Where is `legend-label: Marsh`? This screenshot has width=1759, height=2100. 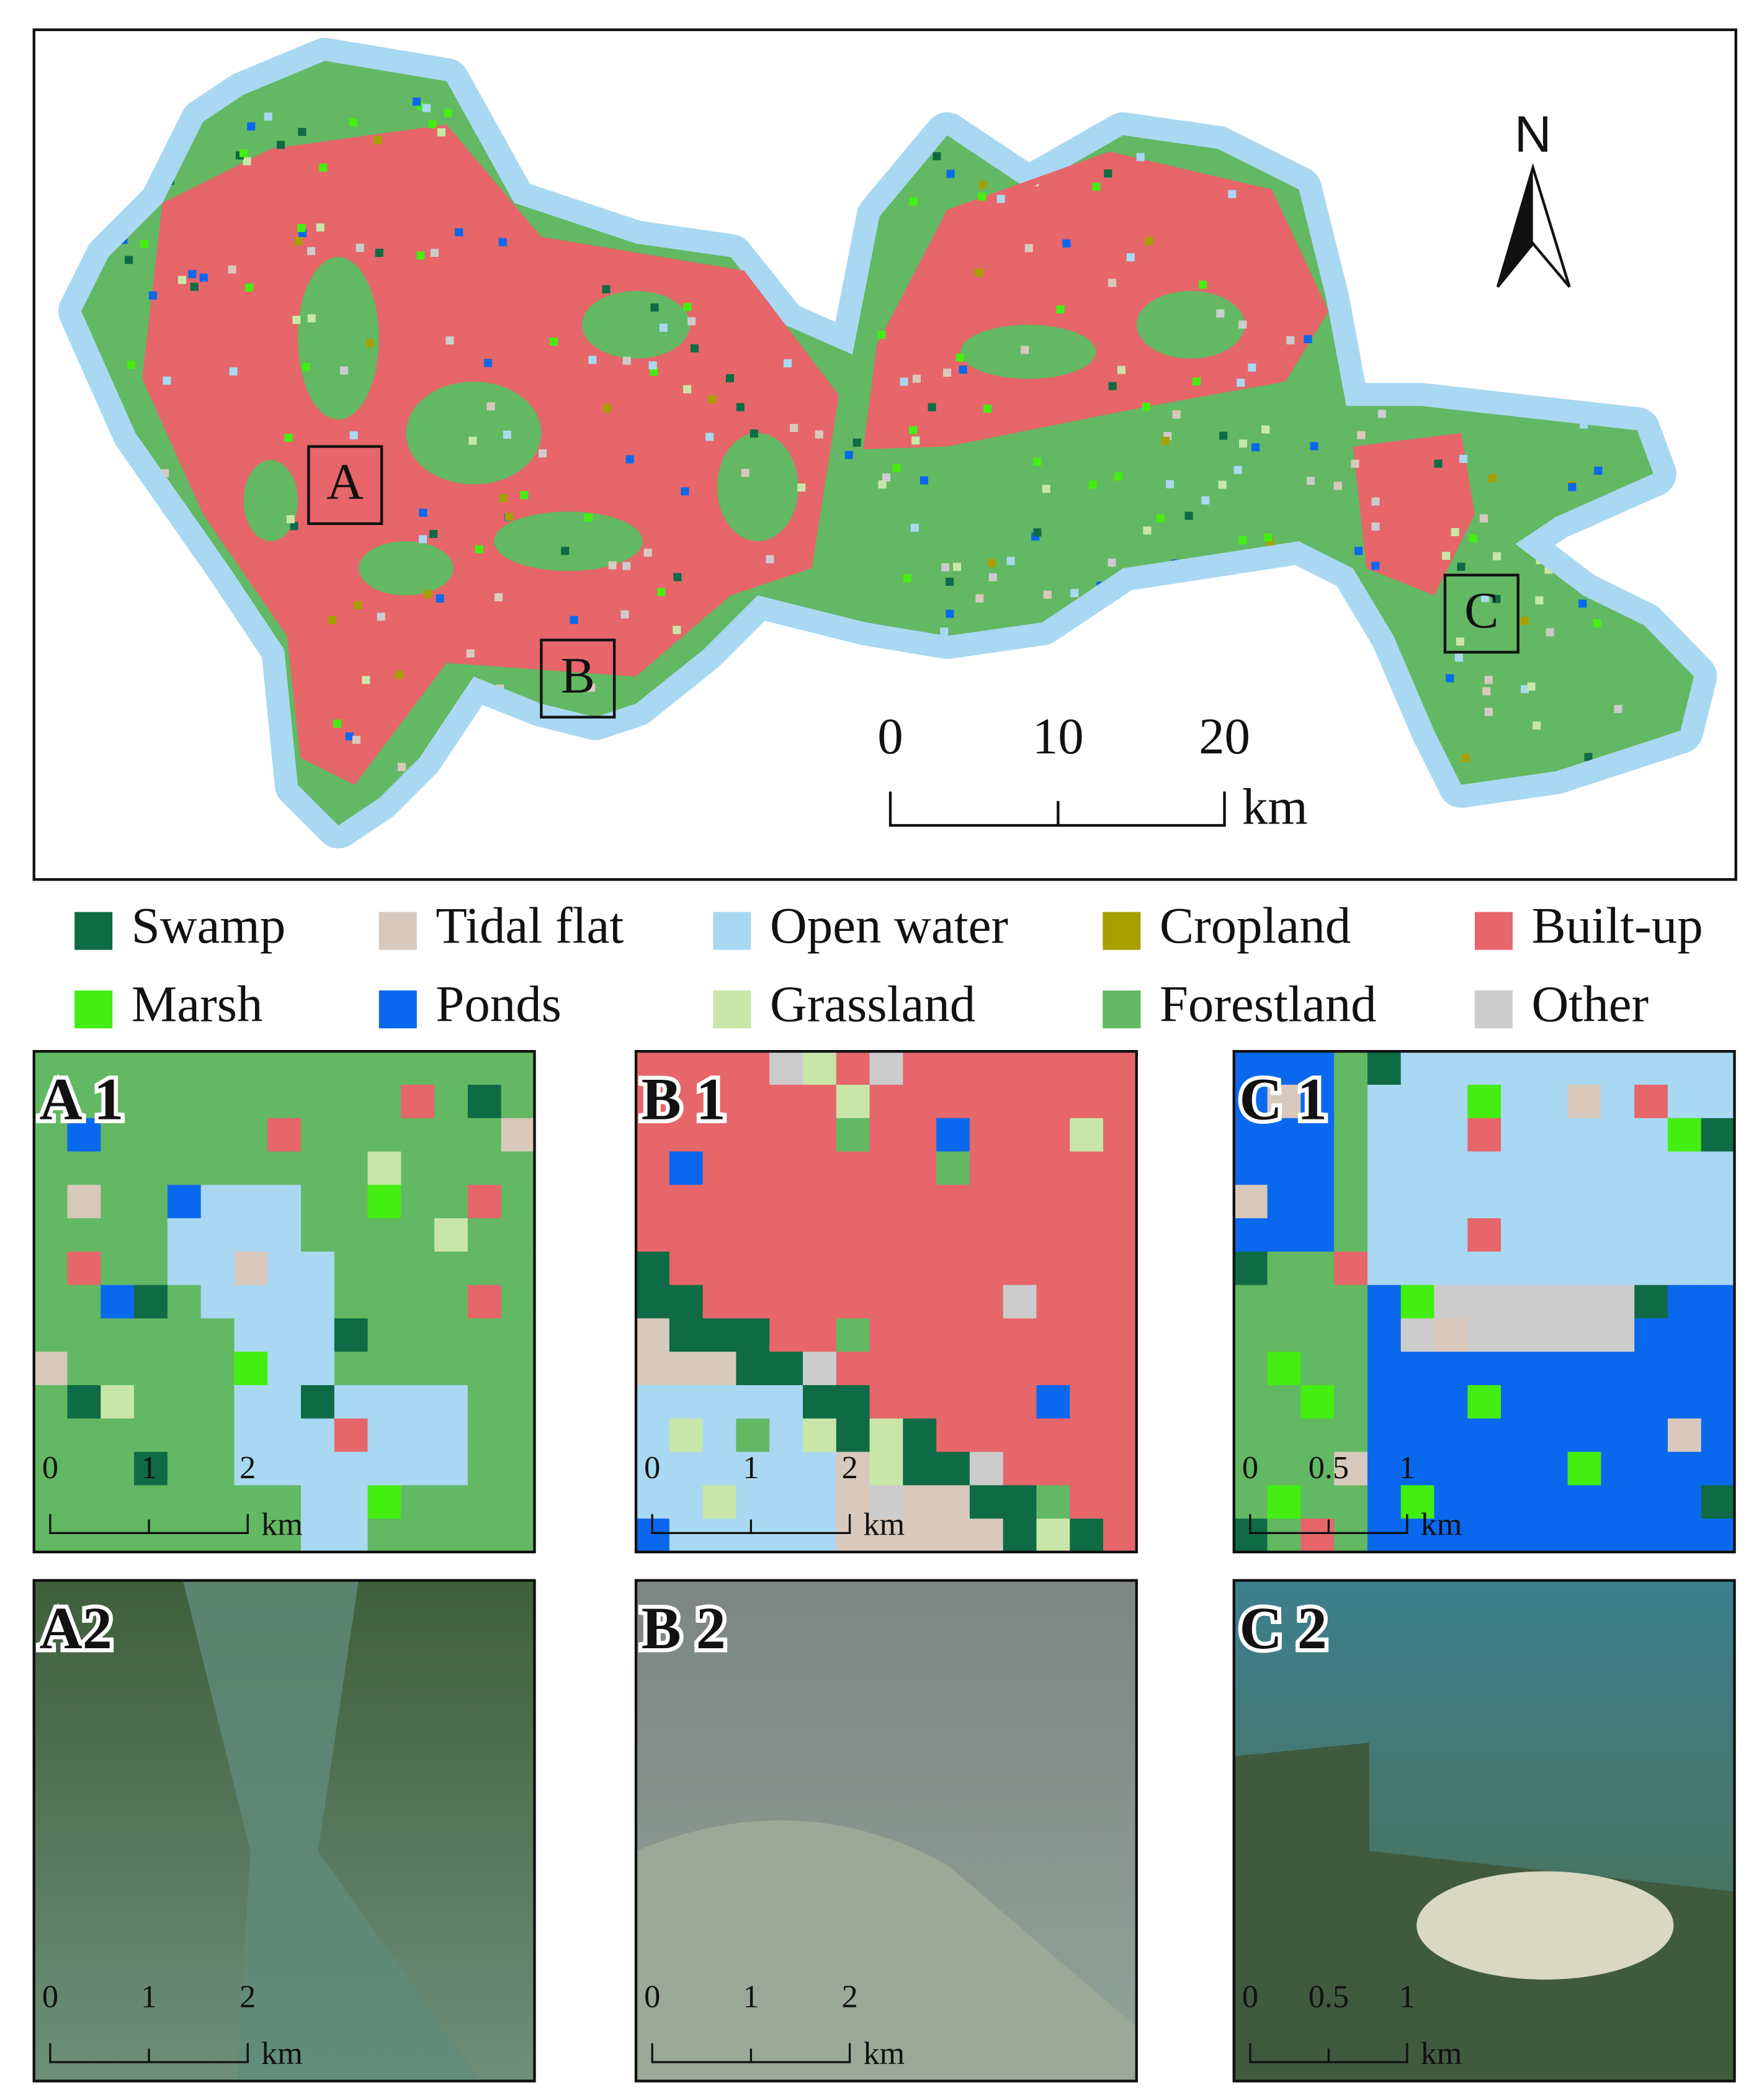
legend-label: Marsh is located at coordinates (197, 1004).